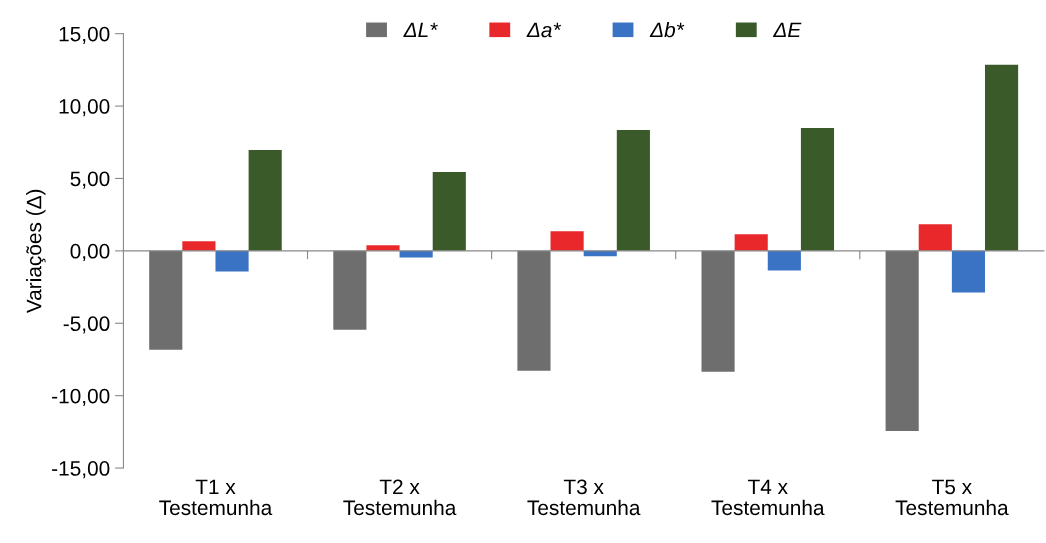  I want to click on y-tick-label: 0,00, so click(90, 252).